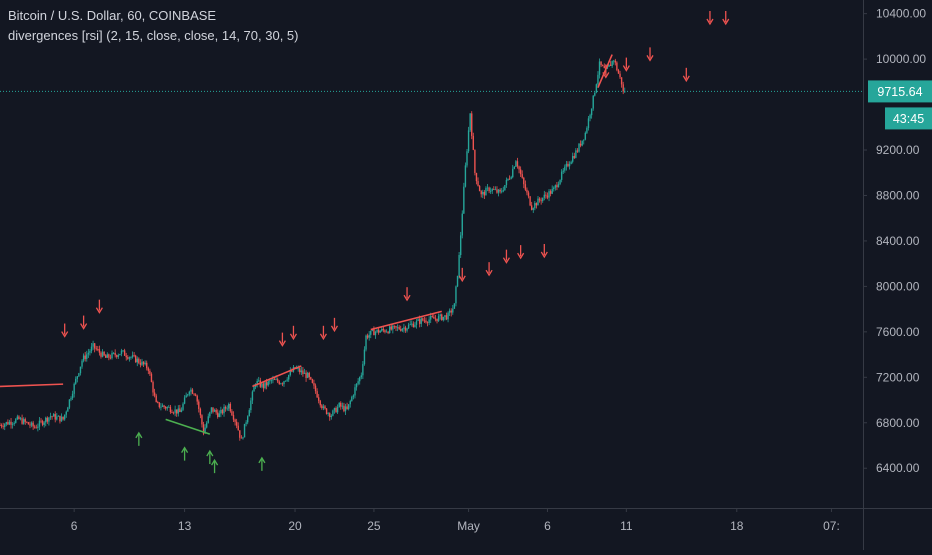 This screenshot has width=932, height=555. I want to click on time-tick-label: 25, so click(374, 526).